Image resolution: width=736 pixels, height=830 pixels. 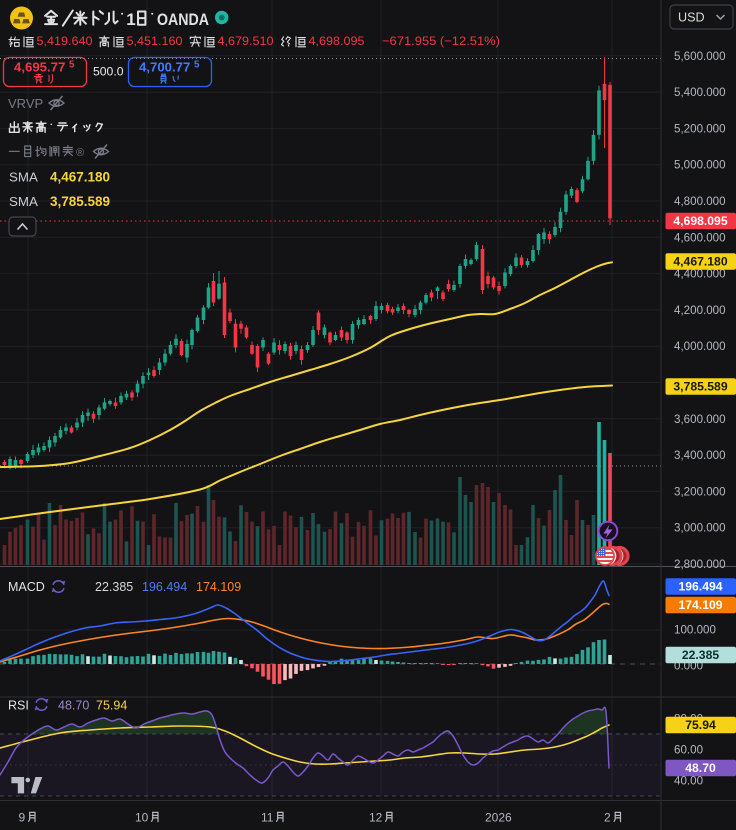 I want to click on svg-text: 9, so click(x=22, y=818).